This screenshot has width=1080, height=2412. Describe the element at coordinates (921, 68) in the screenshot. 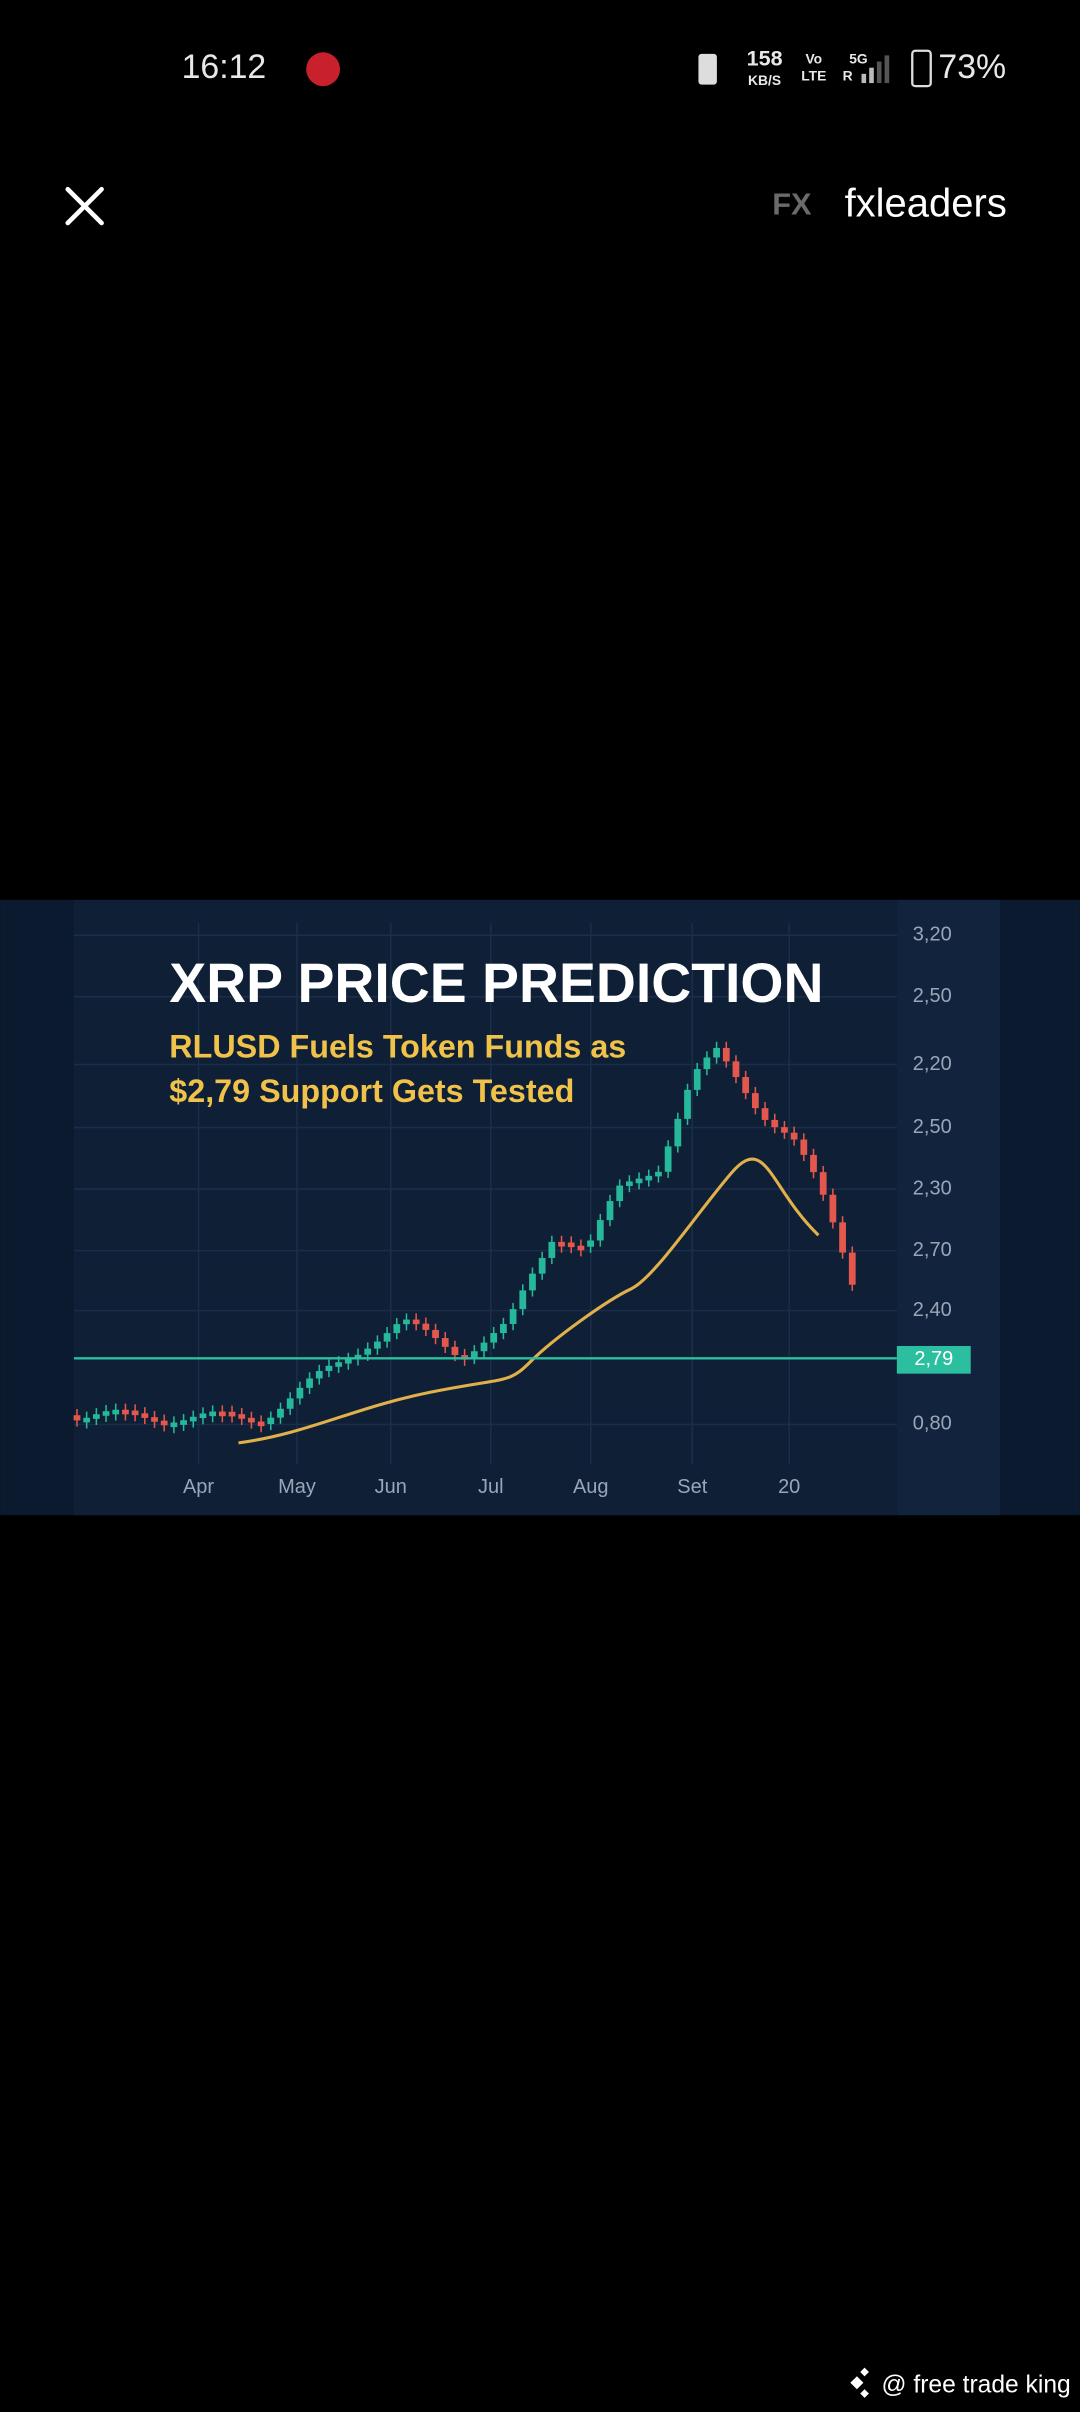

I see `battery-icon` at that location.